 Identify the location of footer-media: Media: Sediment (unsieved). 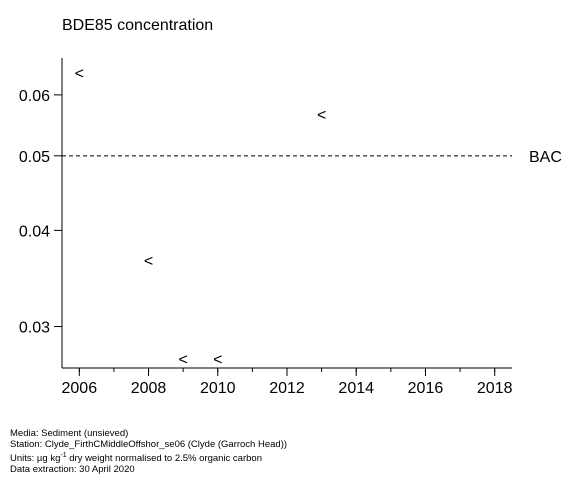
(69, 433).